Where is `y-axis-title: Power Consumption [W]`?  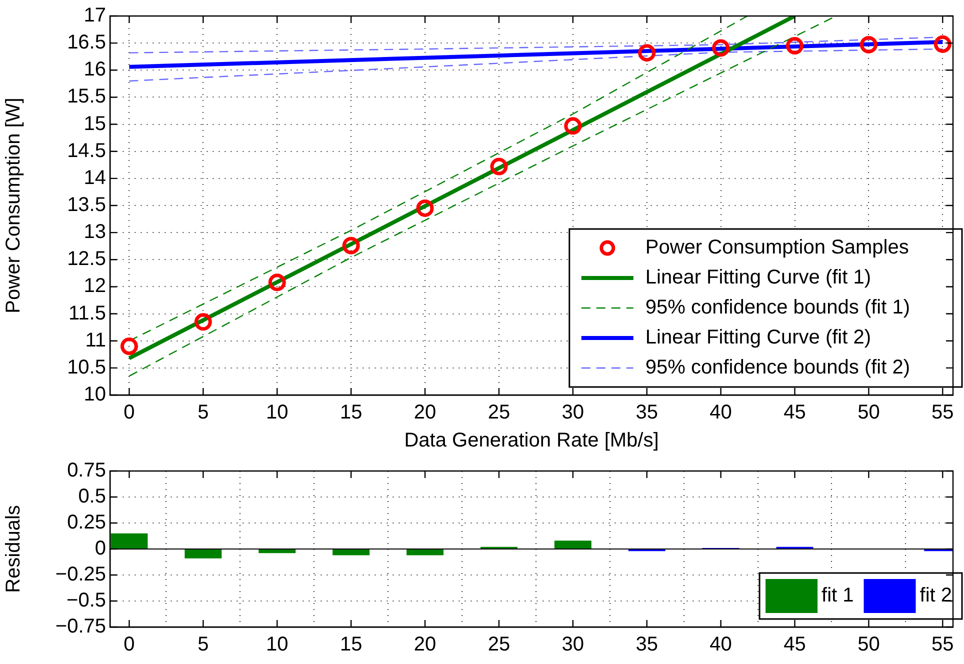
y-axis-title: Power Consumption [W] is located at coordinates (13, 206).